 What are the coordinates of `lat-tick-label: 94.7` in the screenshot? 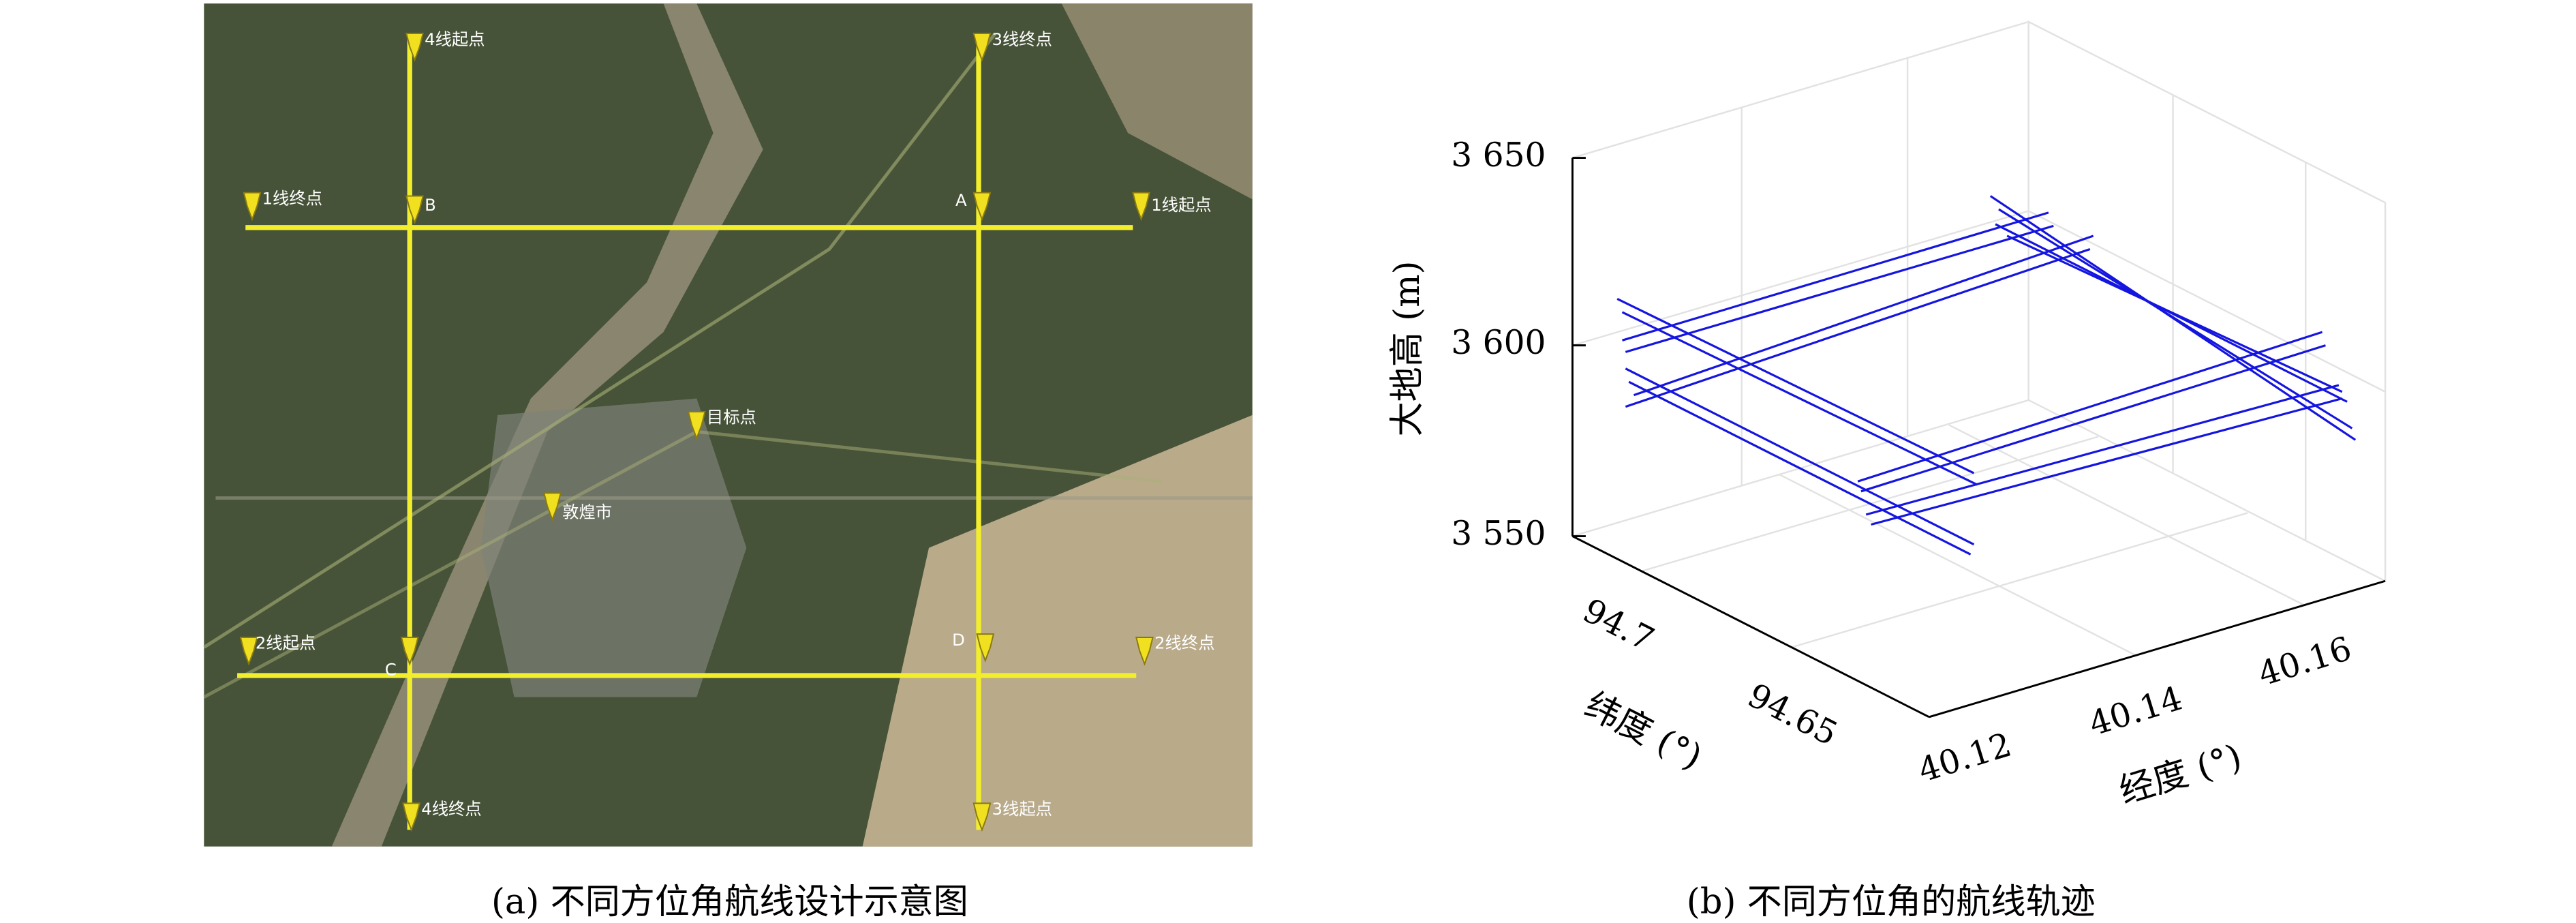 It's located at (1618, 626).